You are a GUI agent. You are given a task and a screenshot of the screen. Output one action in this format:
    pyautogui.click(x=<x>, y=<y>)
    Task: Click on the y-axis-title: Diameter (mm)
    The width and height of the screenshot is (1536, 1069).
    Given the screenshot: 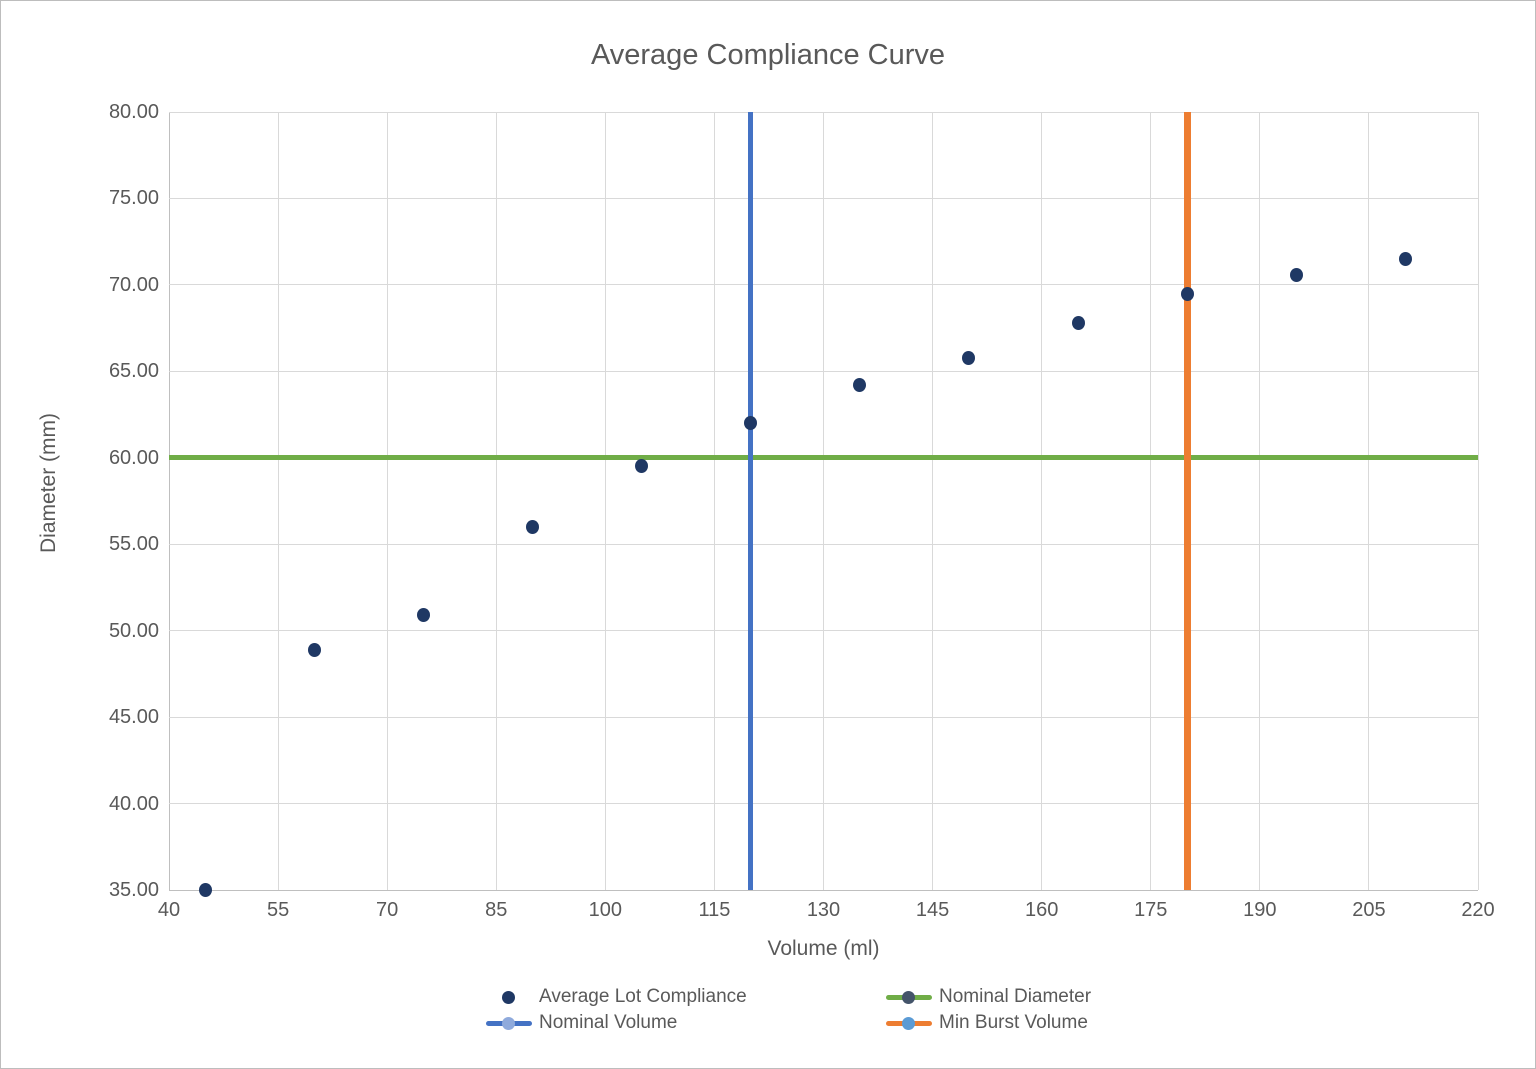 What is the action you would take?
    pyautogui.click(x=48, y=483)
    